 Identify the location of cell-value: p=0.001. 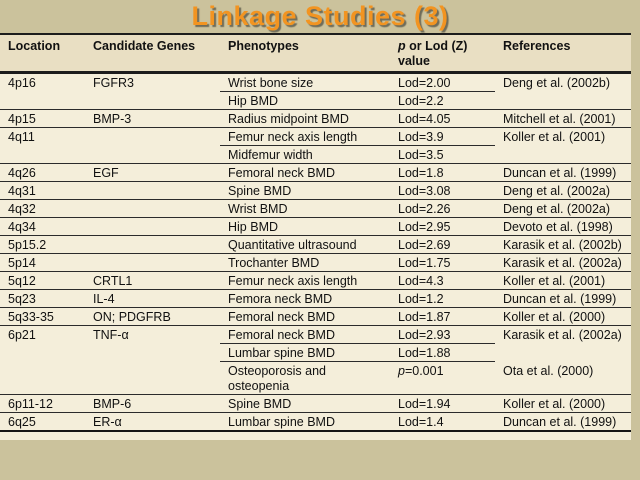
(421, 371).